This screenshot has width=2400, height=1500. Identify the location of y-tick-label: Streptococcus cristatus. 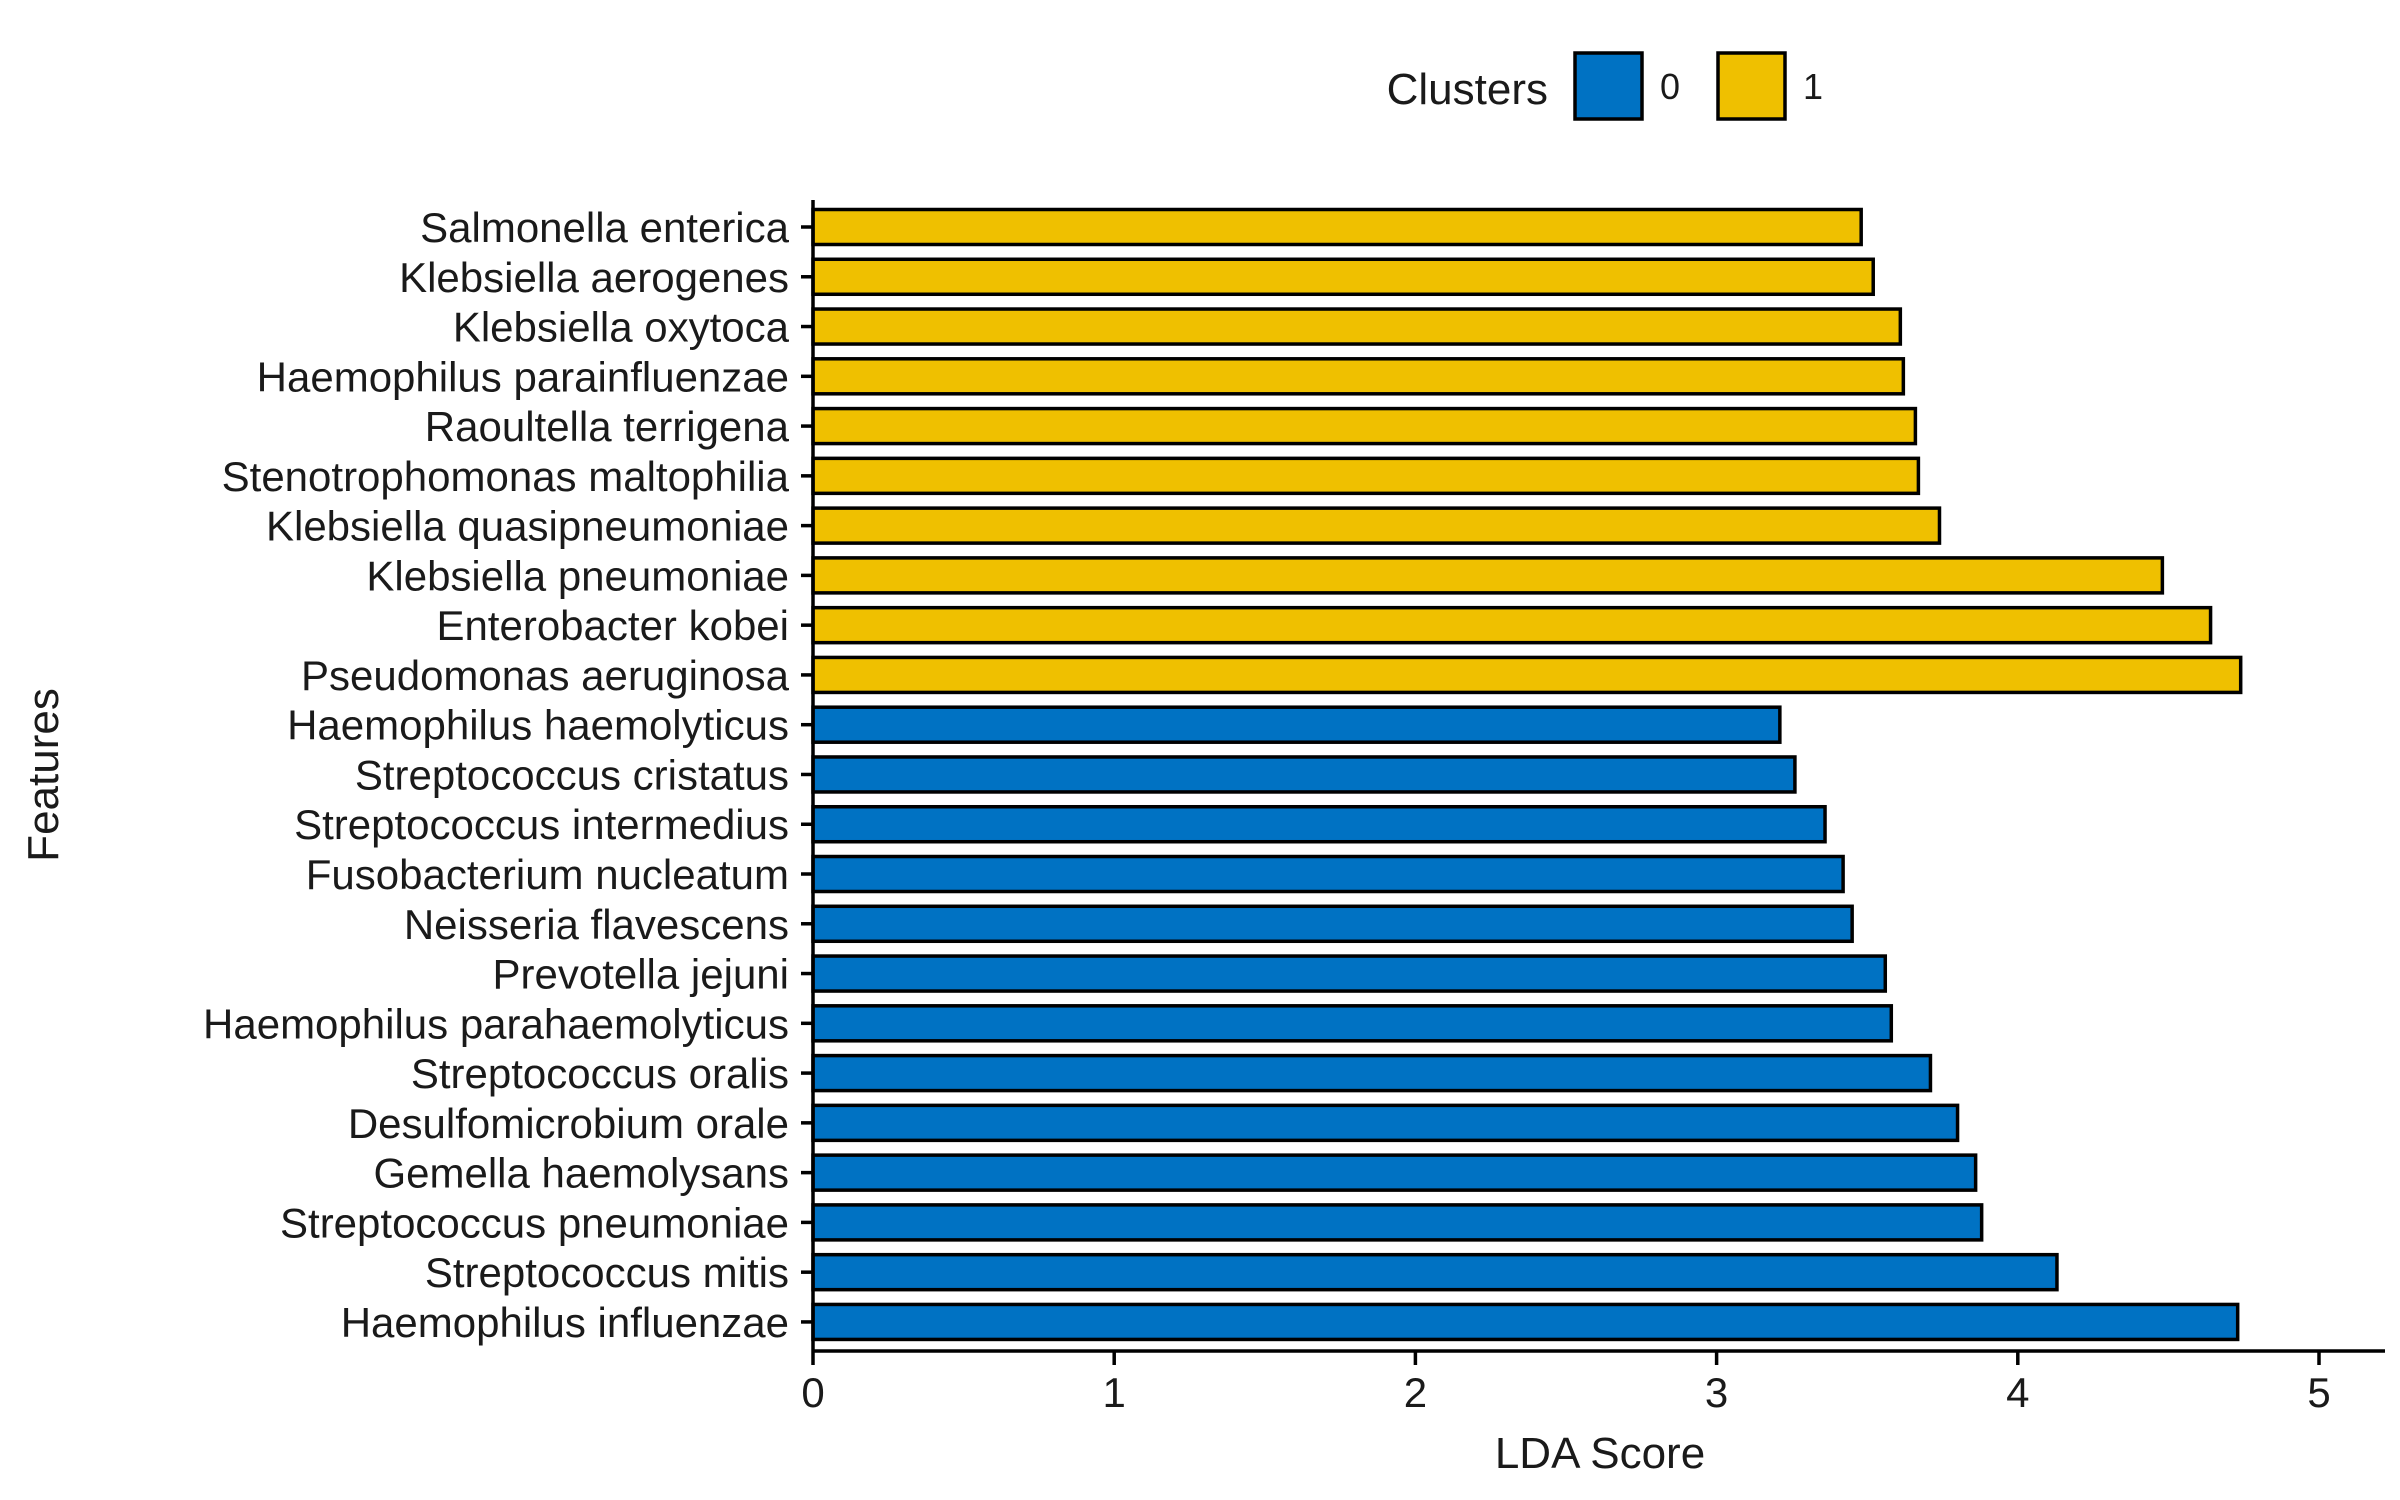
(572, 774).